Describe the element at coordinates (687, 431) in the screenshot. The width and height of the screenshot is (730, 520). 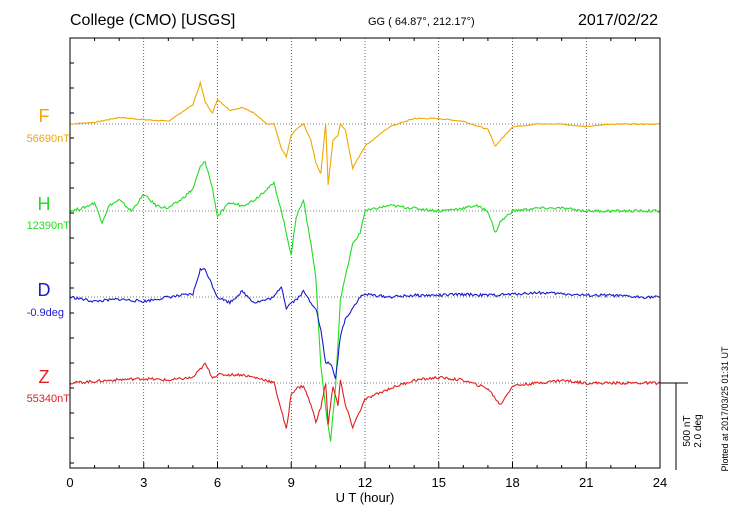
I see `scale-nt: 500 nT` at that location.